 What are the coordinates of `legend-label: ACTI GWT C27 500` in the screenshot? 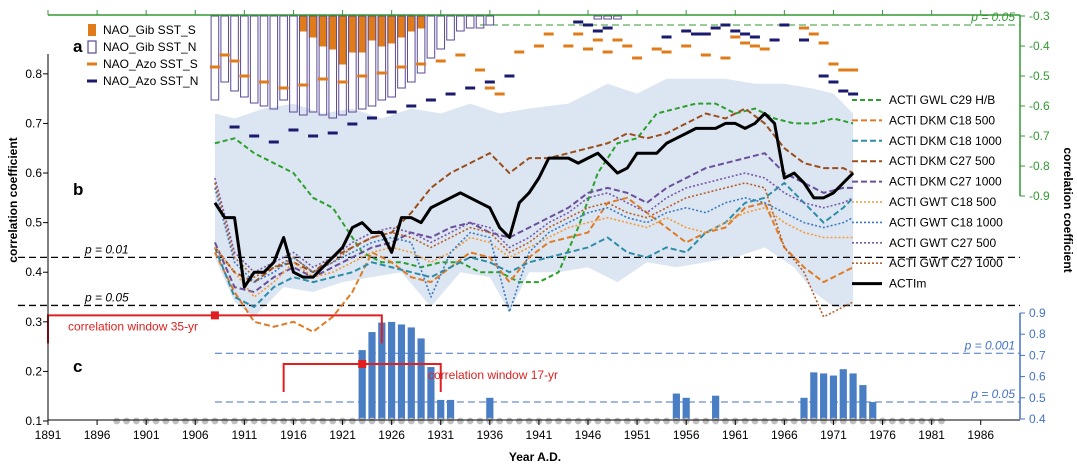 It's located at (942, 243).